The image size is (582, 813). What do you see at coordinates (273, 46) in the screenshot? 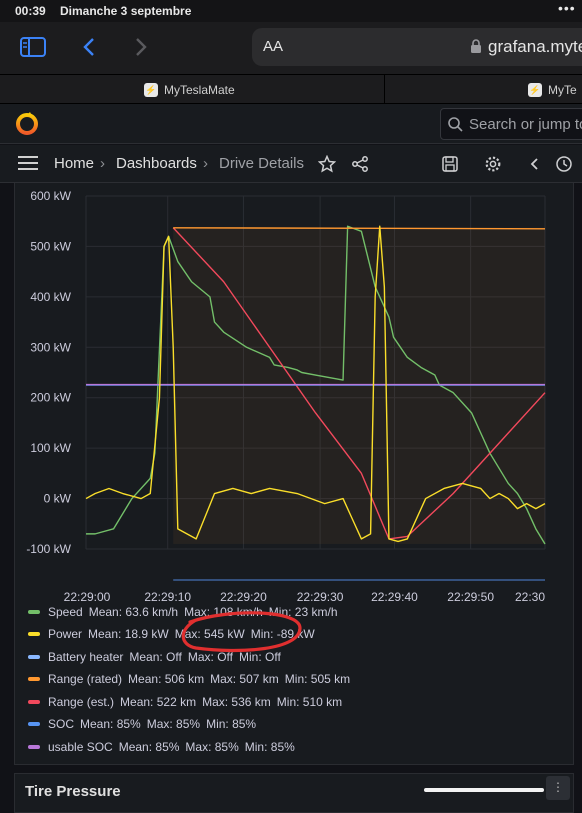
I see `text-size-button: AA` at bounding box center [273, 46].